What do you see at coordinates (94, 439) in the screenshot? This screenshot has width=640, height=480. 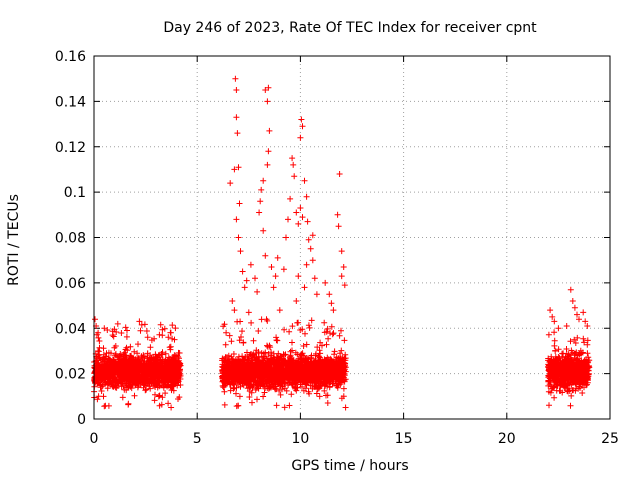 I see `x-tick-label: 0` at bounding box center [94, 439].